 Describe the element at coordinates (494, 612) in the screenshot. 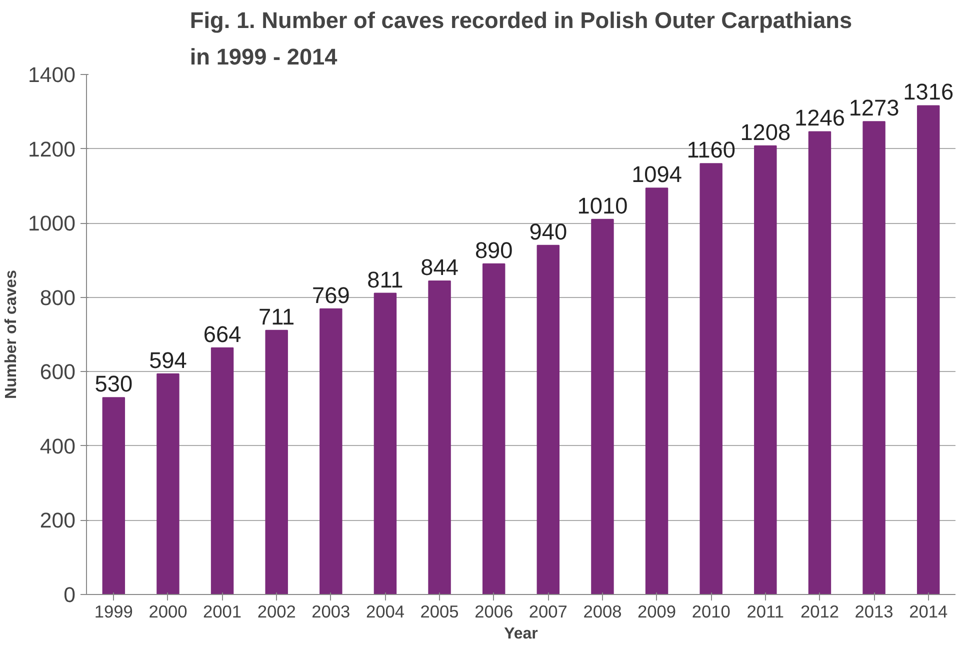

I see `x-tick-label: 2006` at that location.